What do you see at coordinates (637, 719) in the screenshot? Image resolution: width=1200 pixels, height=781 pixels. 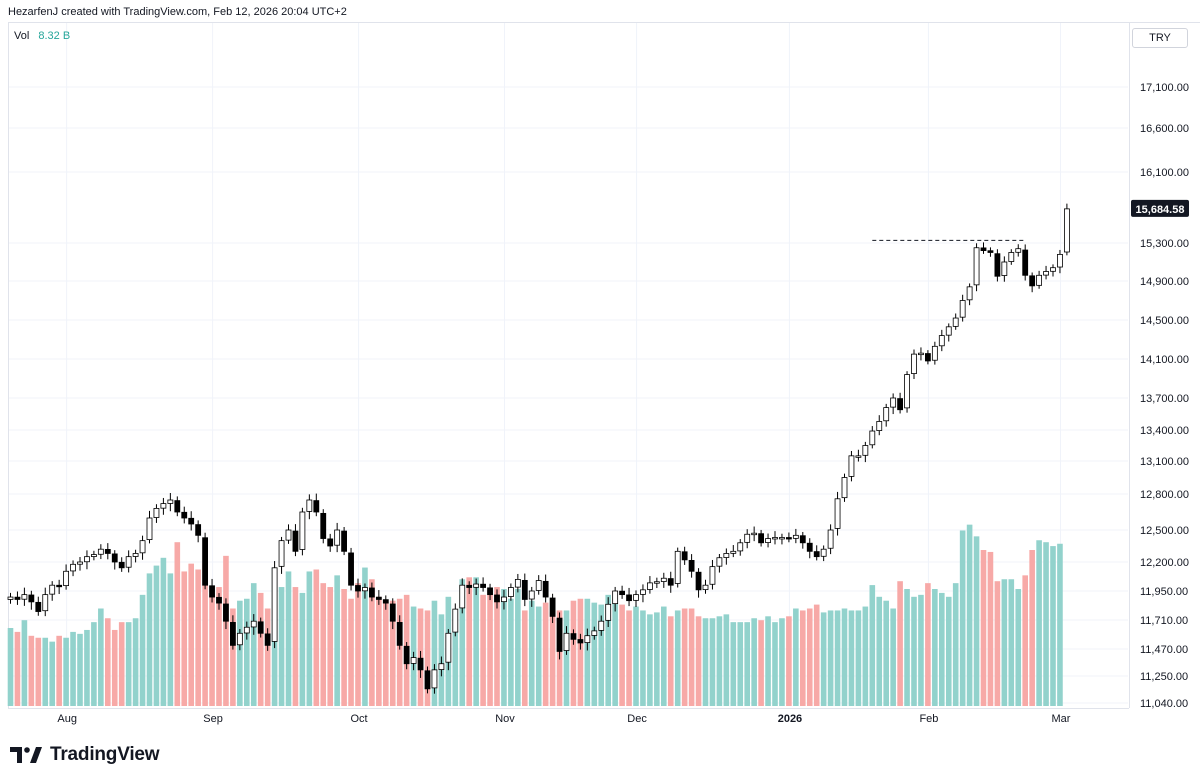 I see `x-month-label: Dec` at bounding box center [637, 719].